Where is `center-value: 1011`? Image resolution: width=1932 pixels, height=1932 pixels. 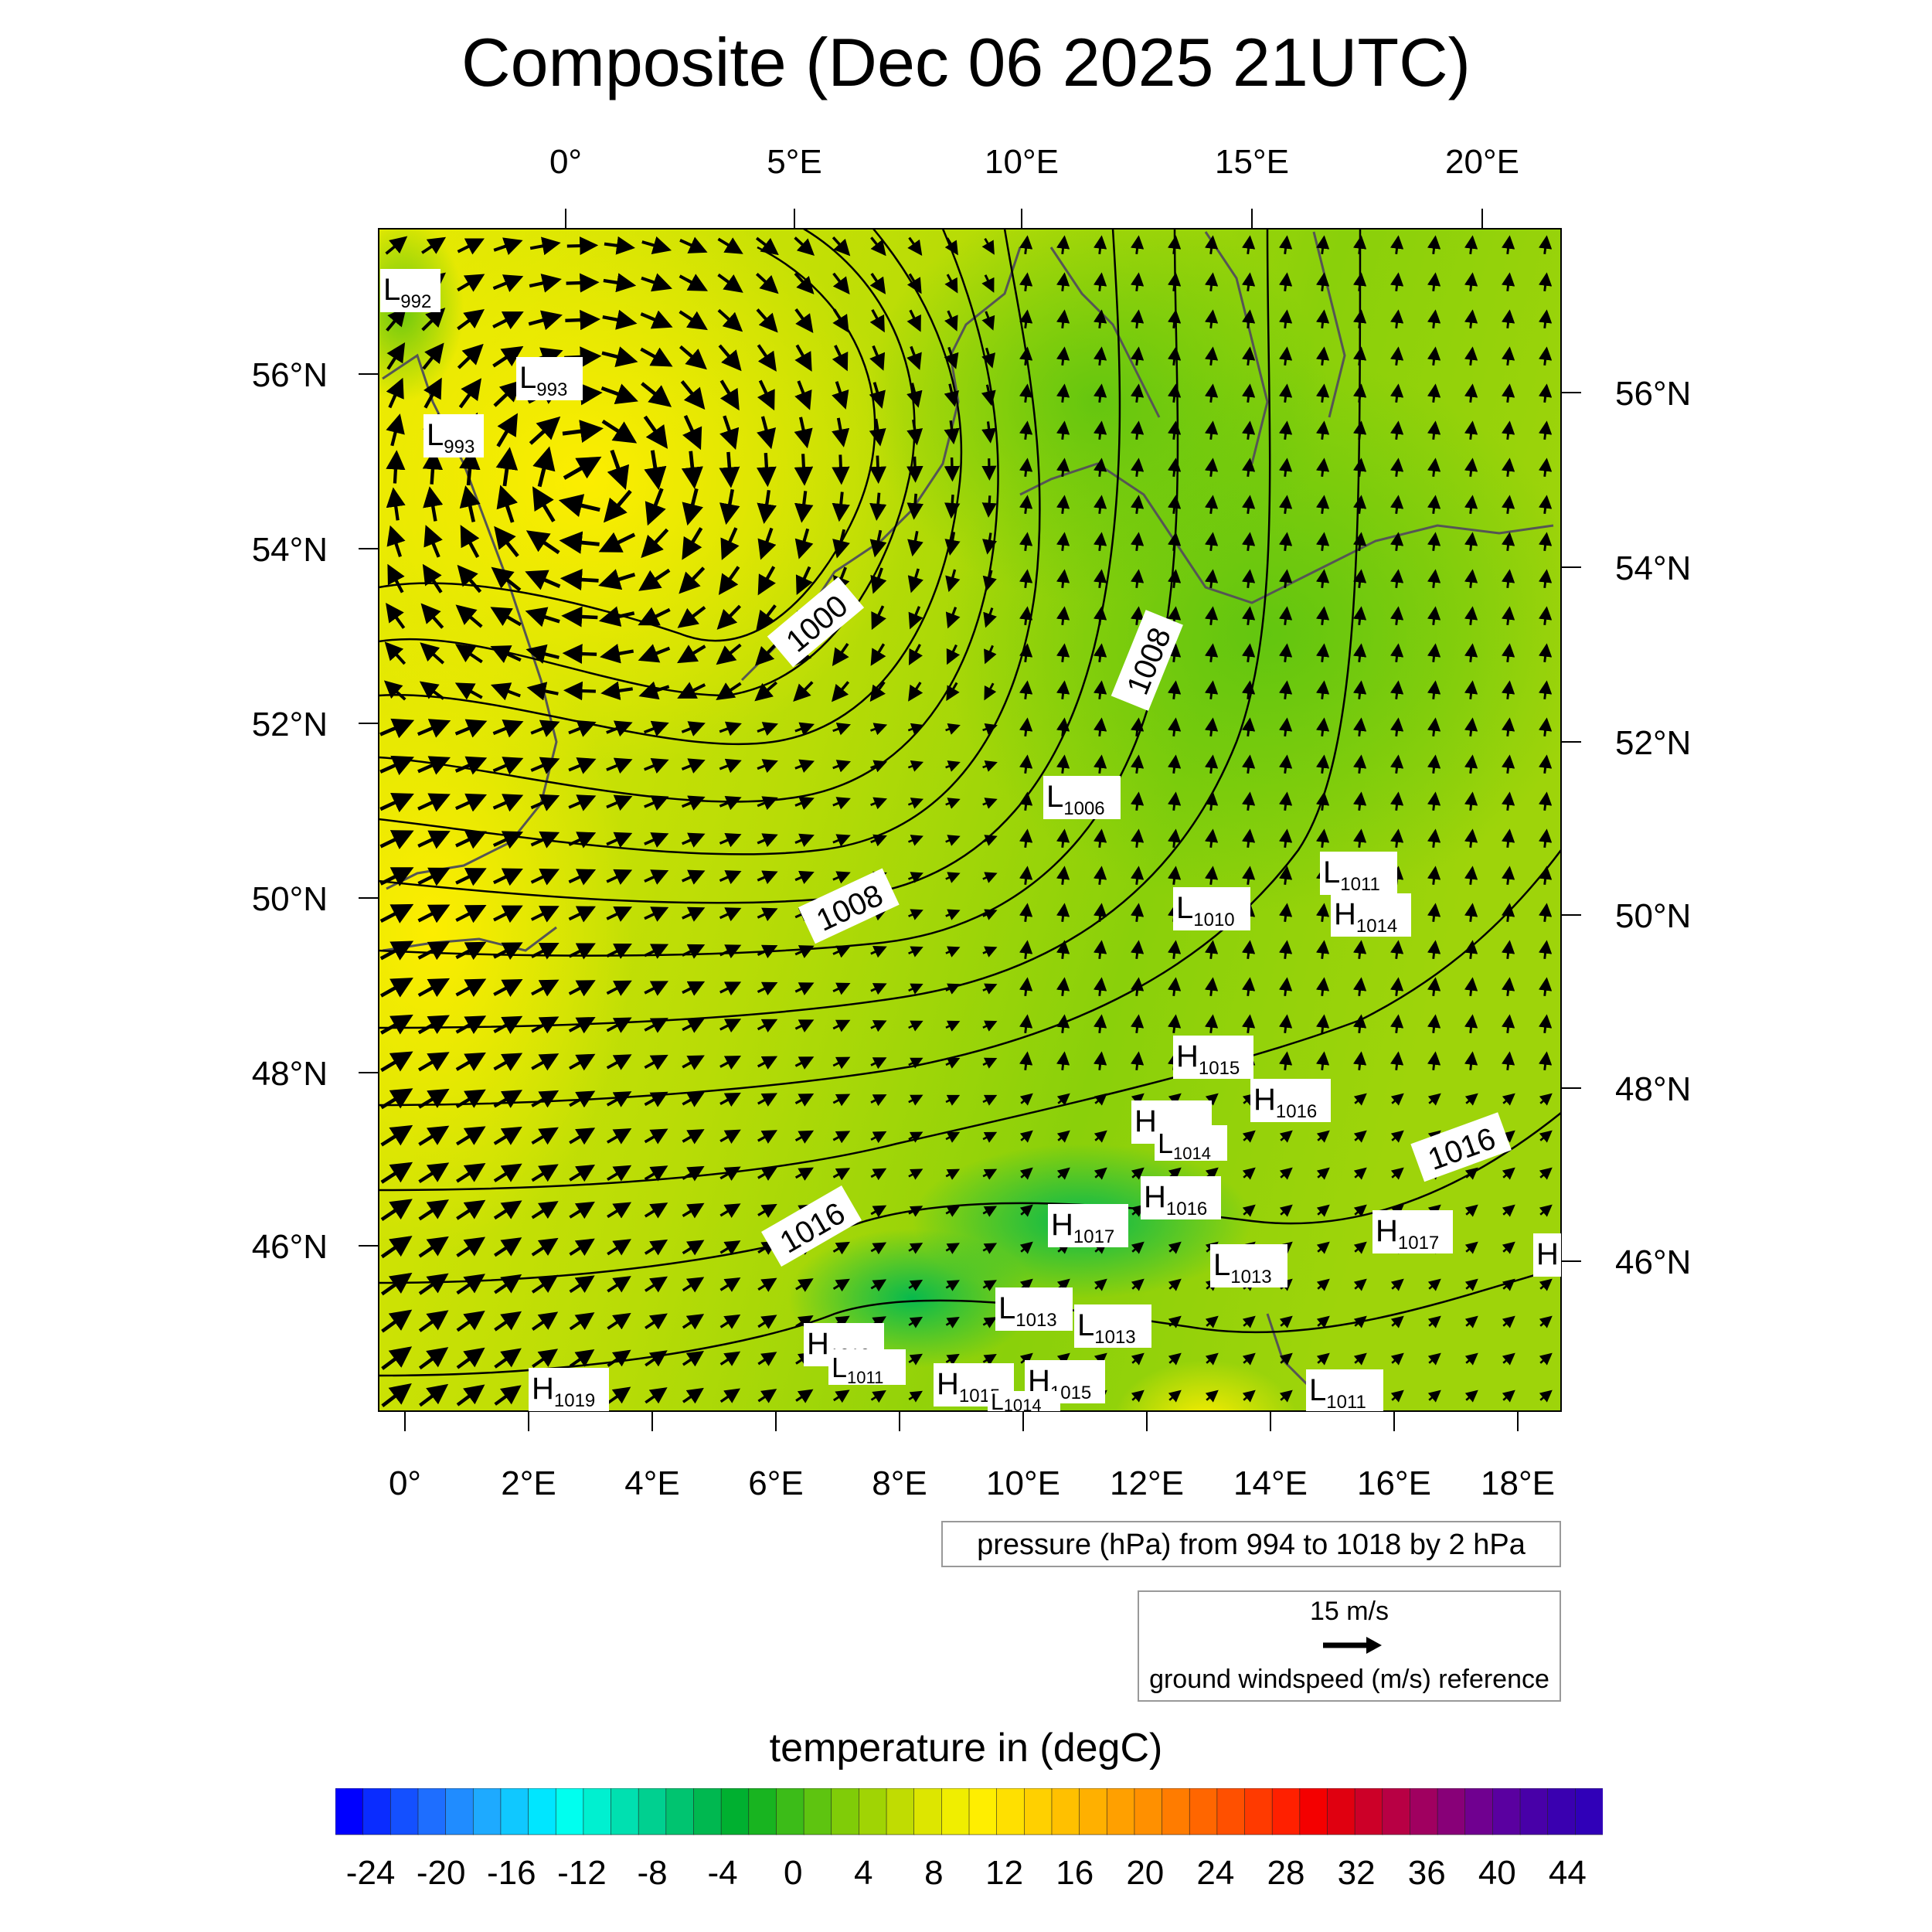
center-value: 1011 is located at coordinates (1346, 1403).